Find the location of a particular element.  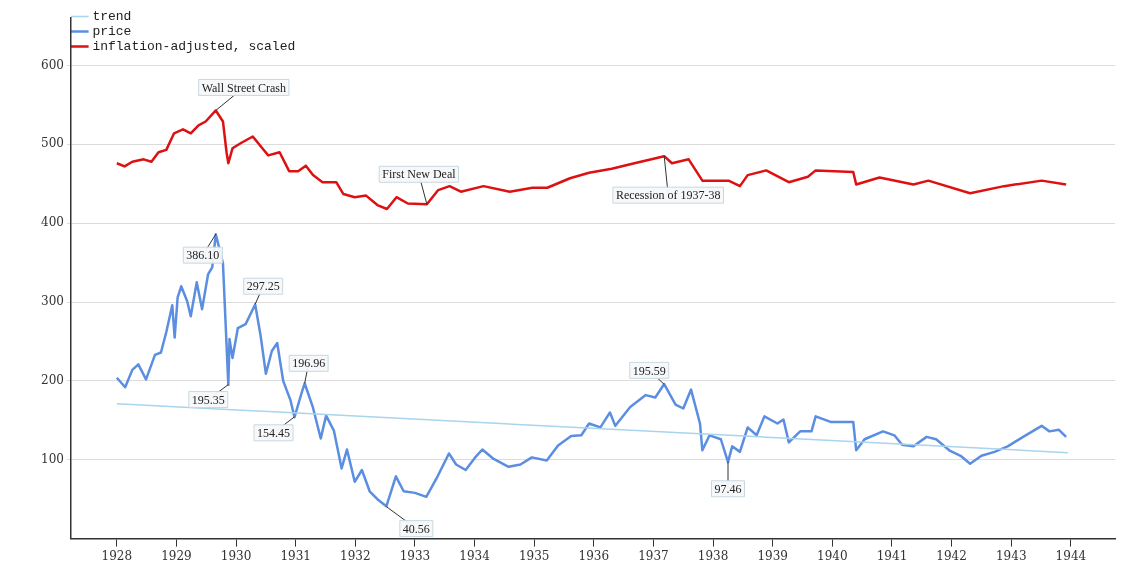

annotation: First New Deal is located at coordinates (419, 174).